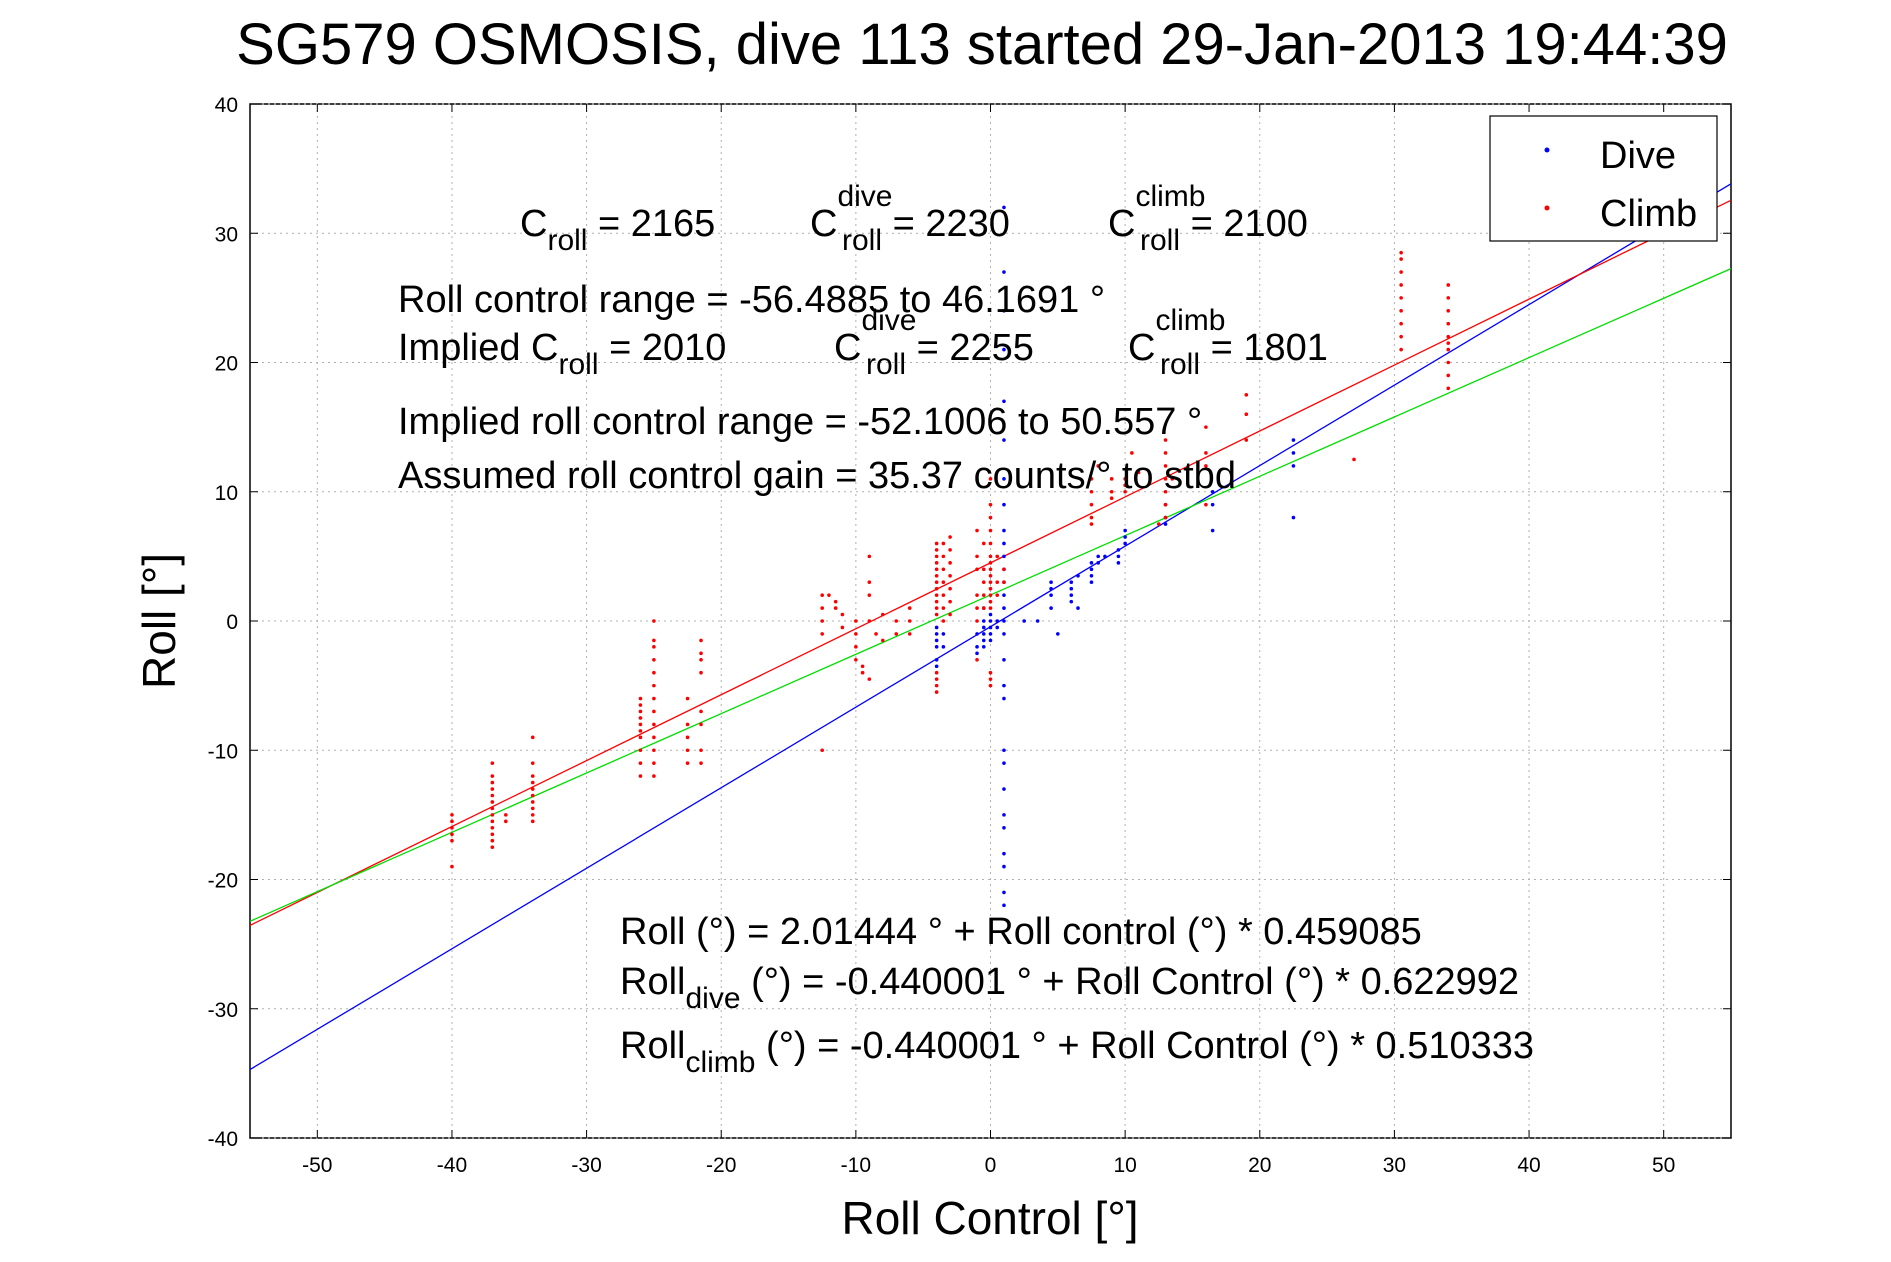 This screenshot has width=1891, height=1262. I want to click on y-tick-label: 20, so click(226, 364).